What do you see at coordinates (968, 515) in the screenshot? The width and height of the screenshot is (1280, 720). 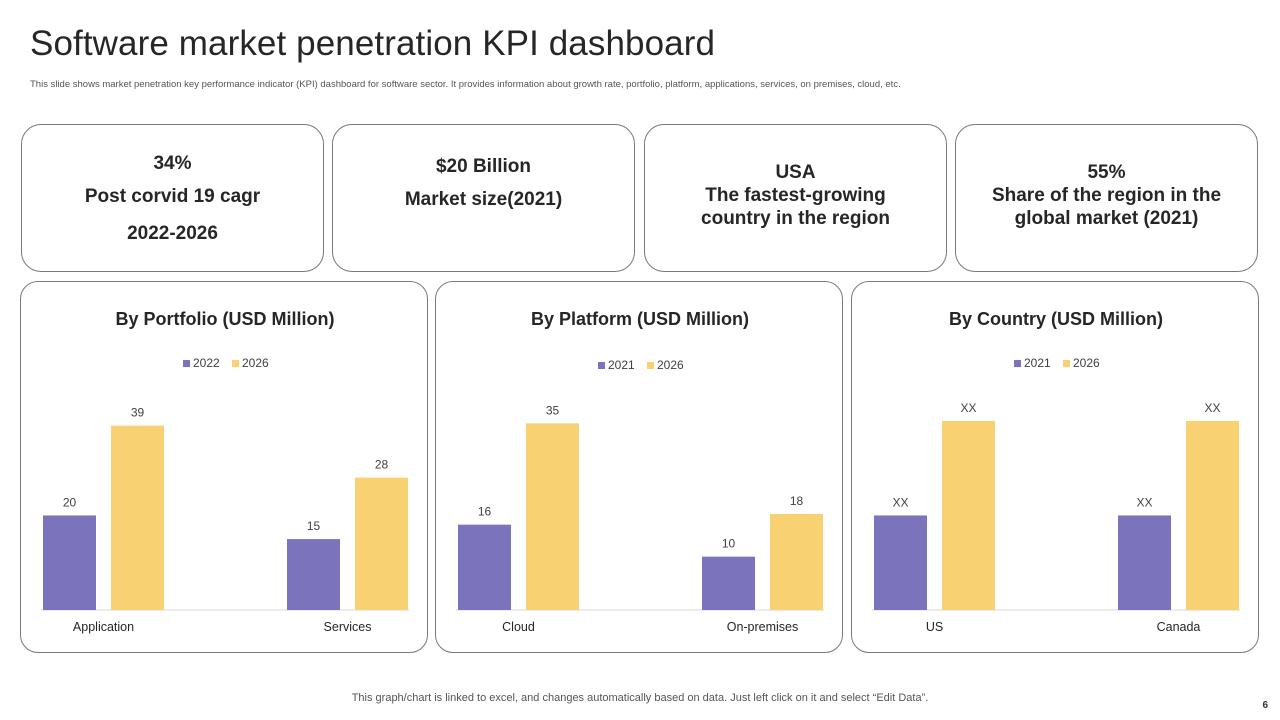 I see `bar-2026-us` at bounding box center [968, 515].